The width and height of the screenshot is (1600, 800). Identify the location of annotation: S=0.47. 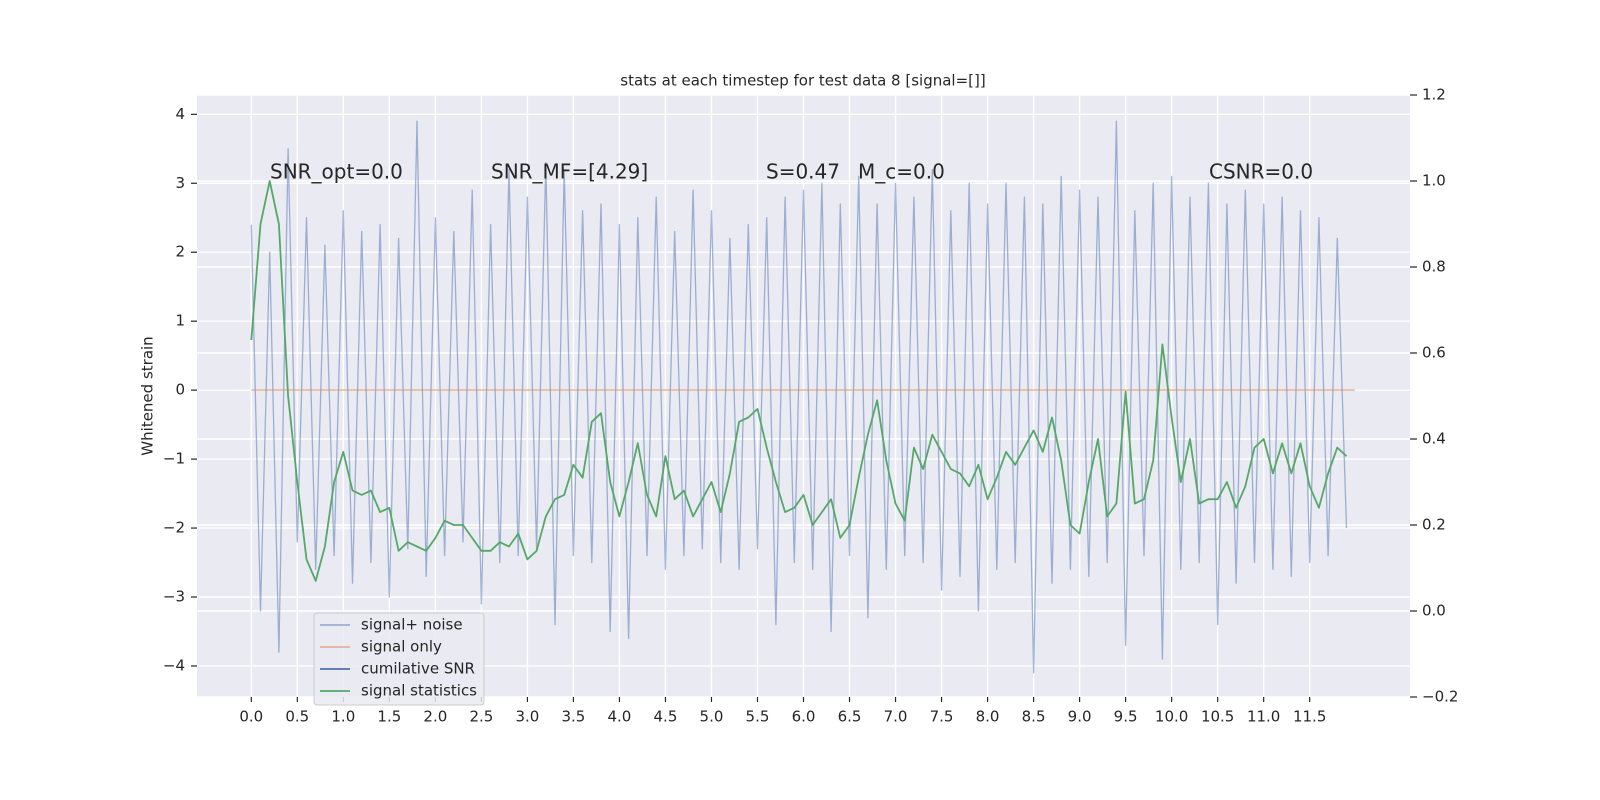
(803, 172).